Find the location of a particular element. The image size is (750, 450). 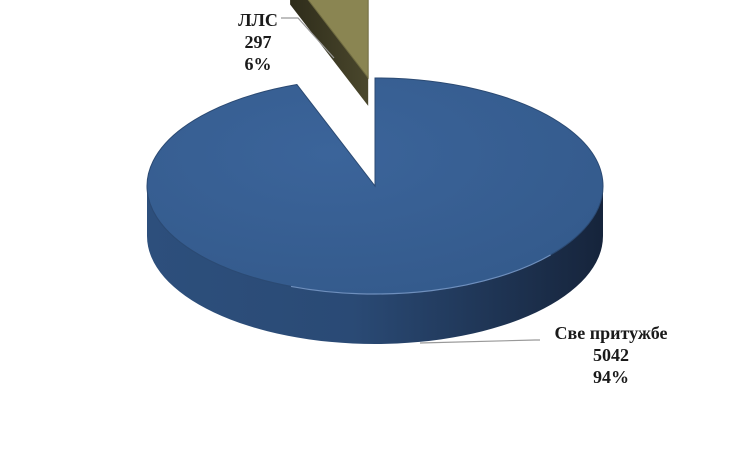

slice-label-all-complaints: Све притужбе is located at coordinates (611, 333).